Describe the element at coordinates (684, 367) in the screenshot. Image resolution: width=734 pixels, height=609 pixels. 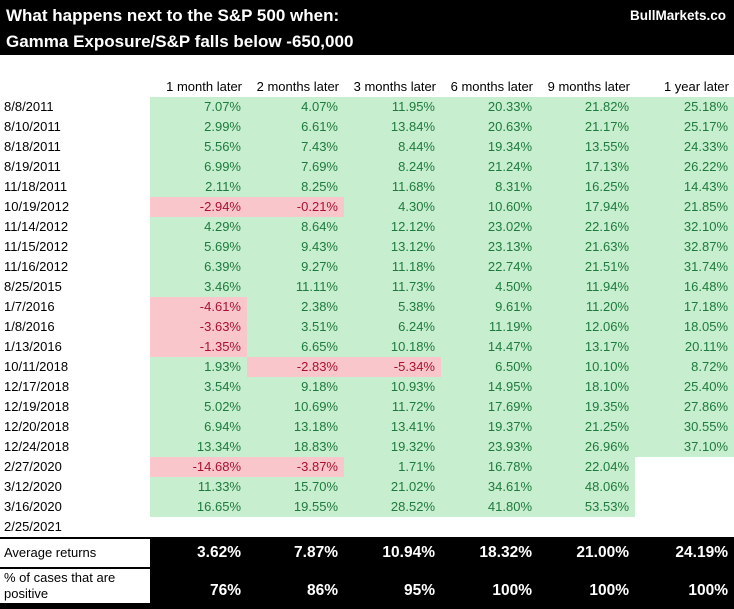
I see `return-cell: 8.72%` at that location.